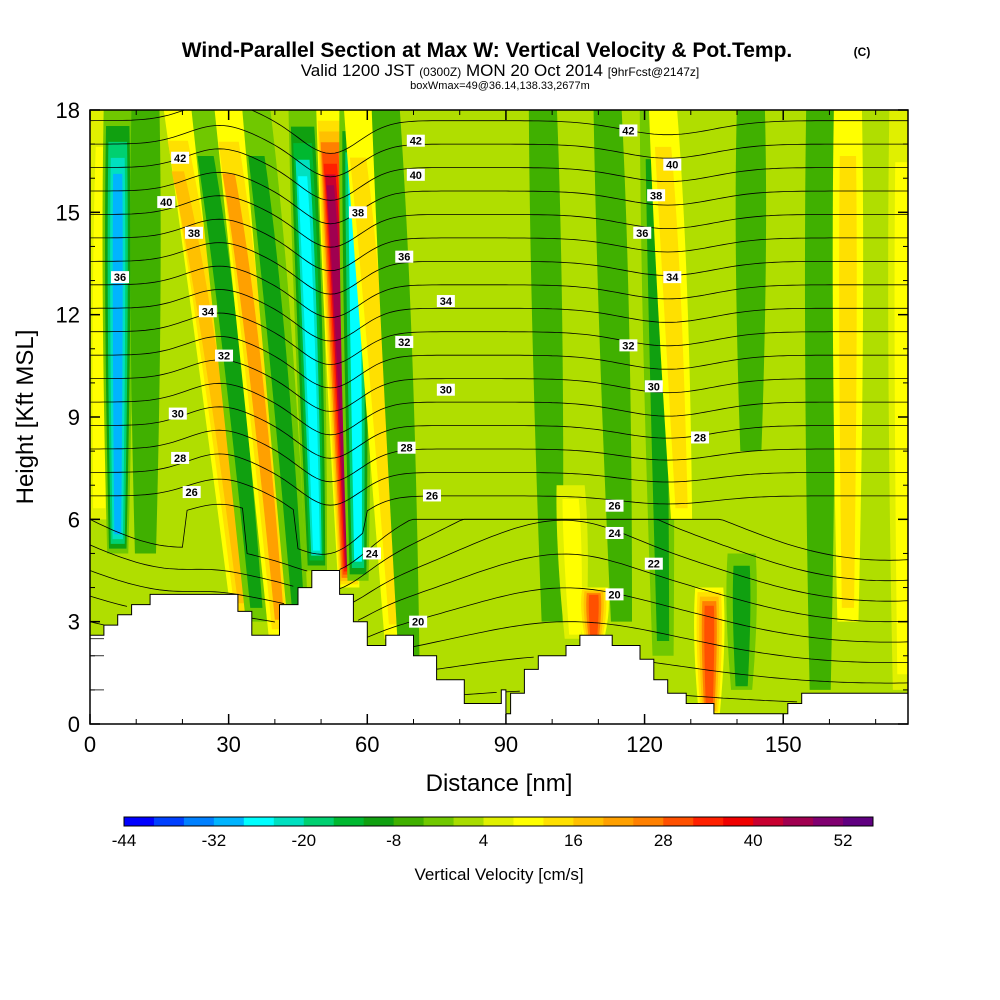 The width and height of the screenshot is (1000, 1000). I want to click on x-tick-label: 120, so click(644, 744).